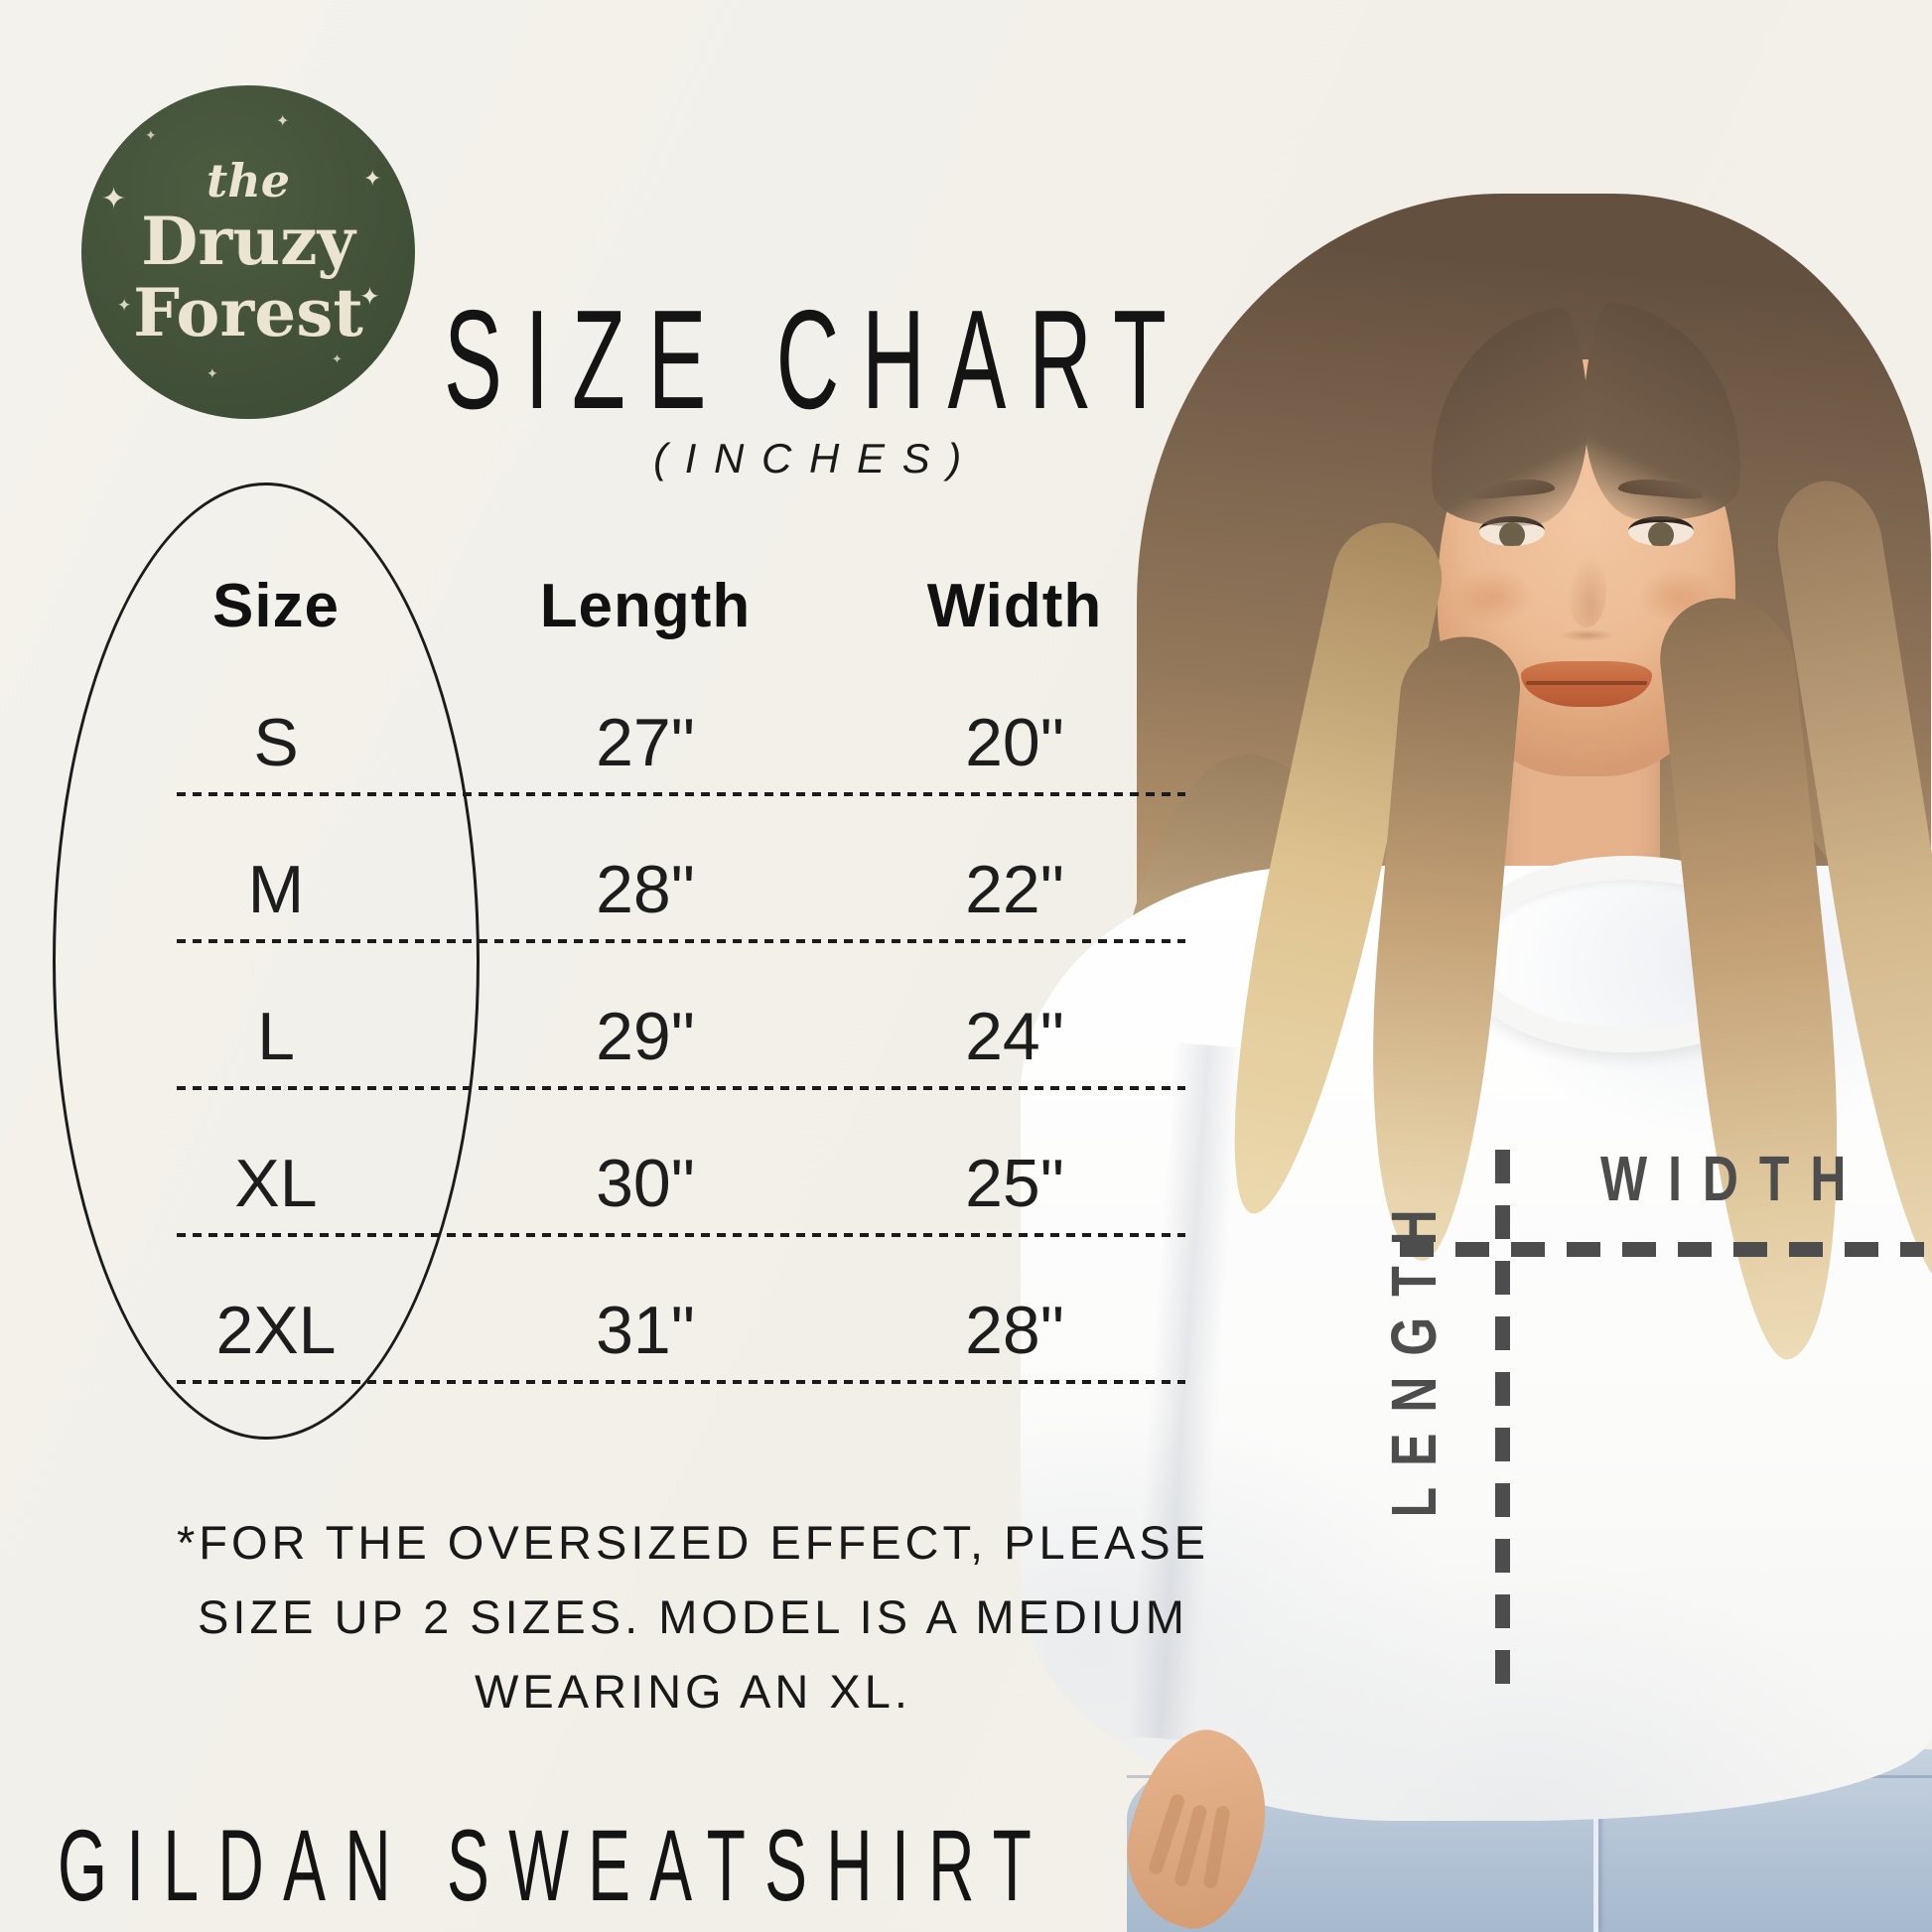 This screenshot has height=1932, width=1932. I want to click on model-mouth-line, so click(1587, 683).